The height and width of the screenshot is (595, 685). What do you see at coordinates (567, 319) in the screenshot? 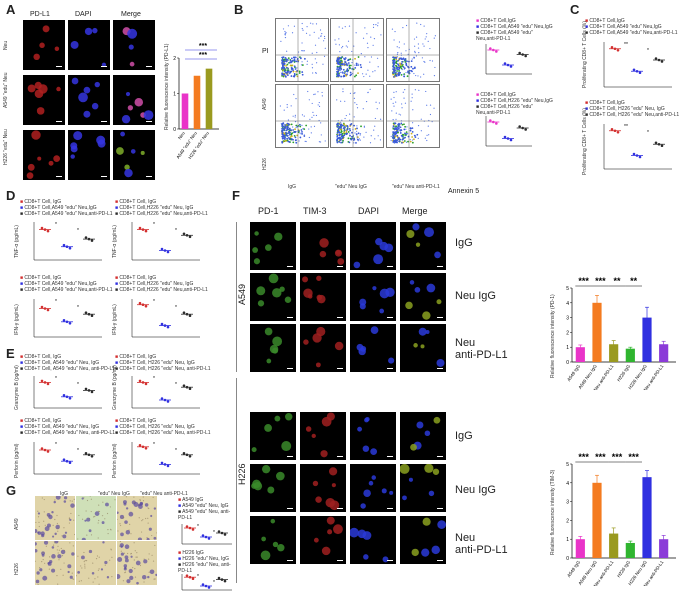
I see `svg-text: 3` at bounding box center [567, 319].